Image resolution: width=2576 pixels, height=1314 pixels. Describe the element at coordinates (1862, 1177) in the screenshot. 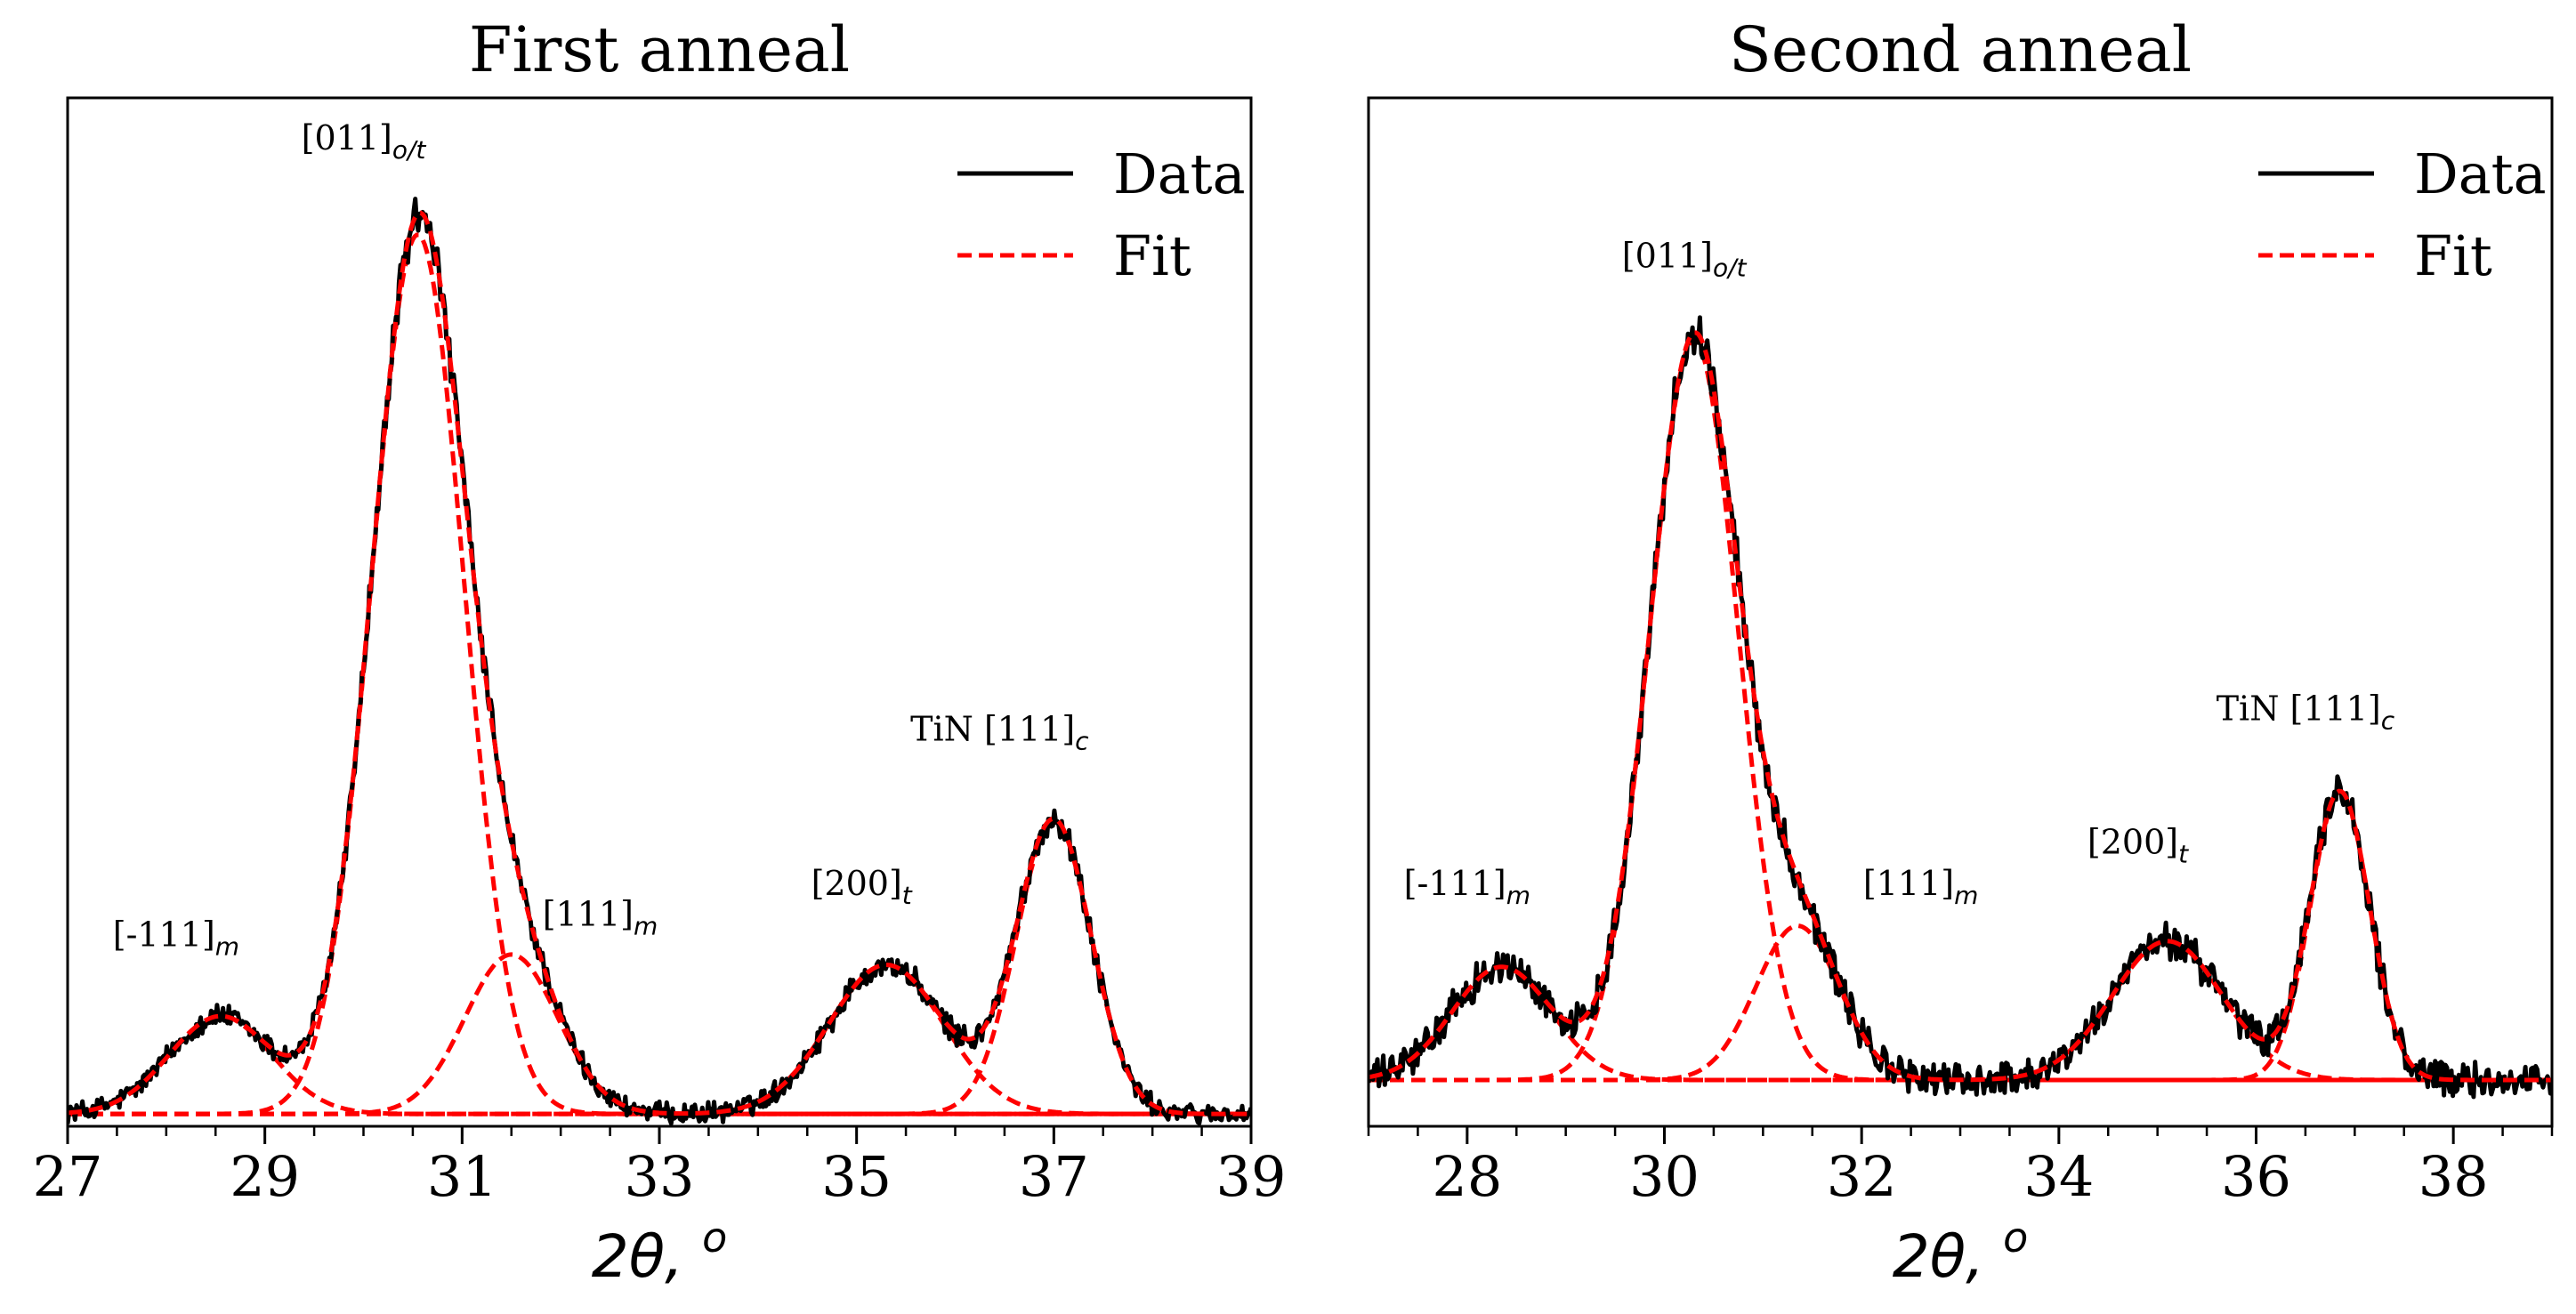

I see `x-tick-label: 32` at that location.